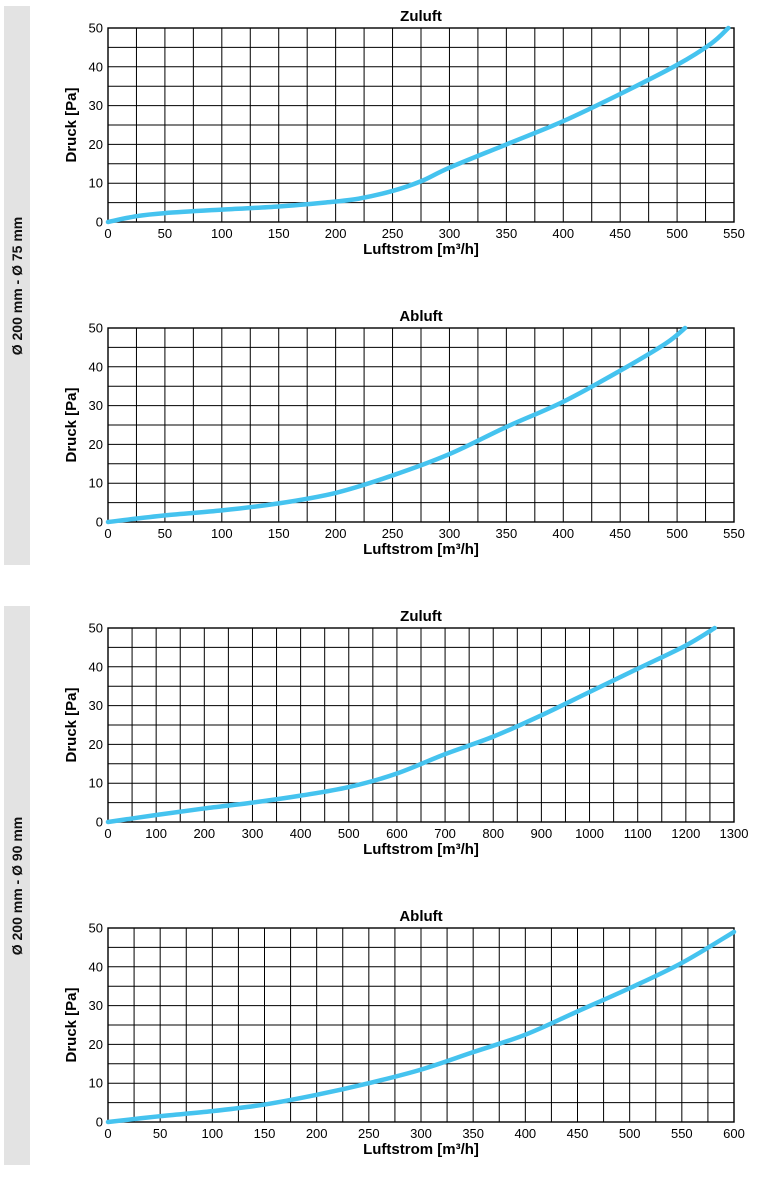 The height and width of the screenshot is (1200, 784). I want to click on x-tick-label: 1200, so click(685, 833).